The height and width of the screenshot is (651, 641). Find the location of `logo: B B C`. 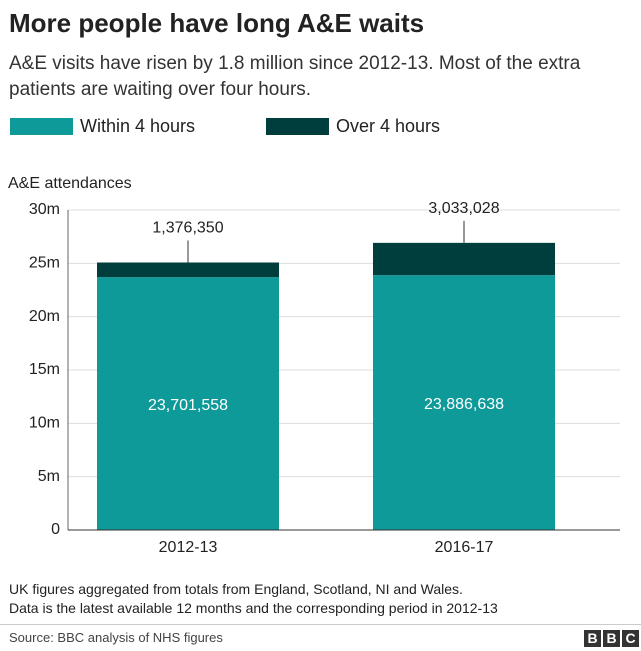

logo: B B C is located at coordinates (611, 638).